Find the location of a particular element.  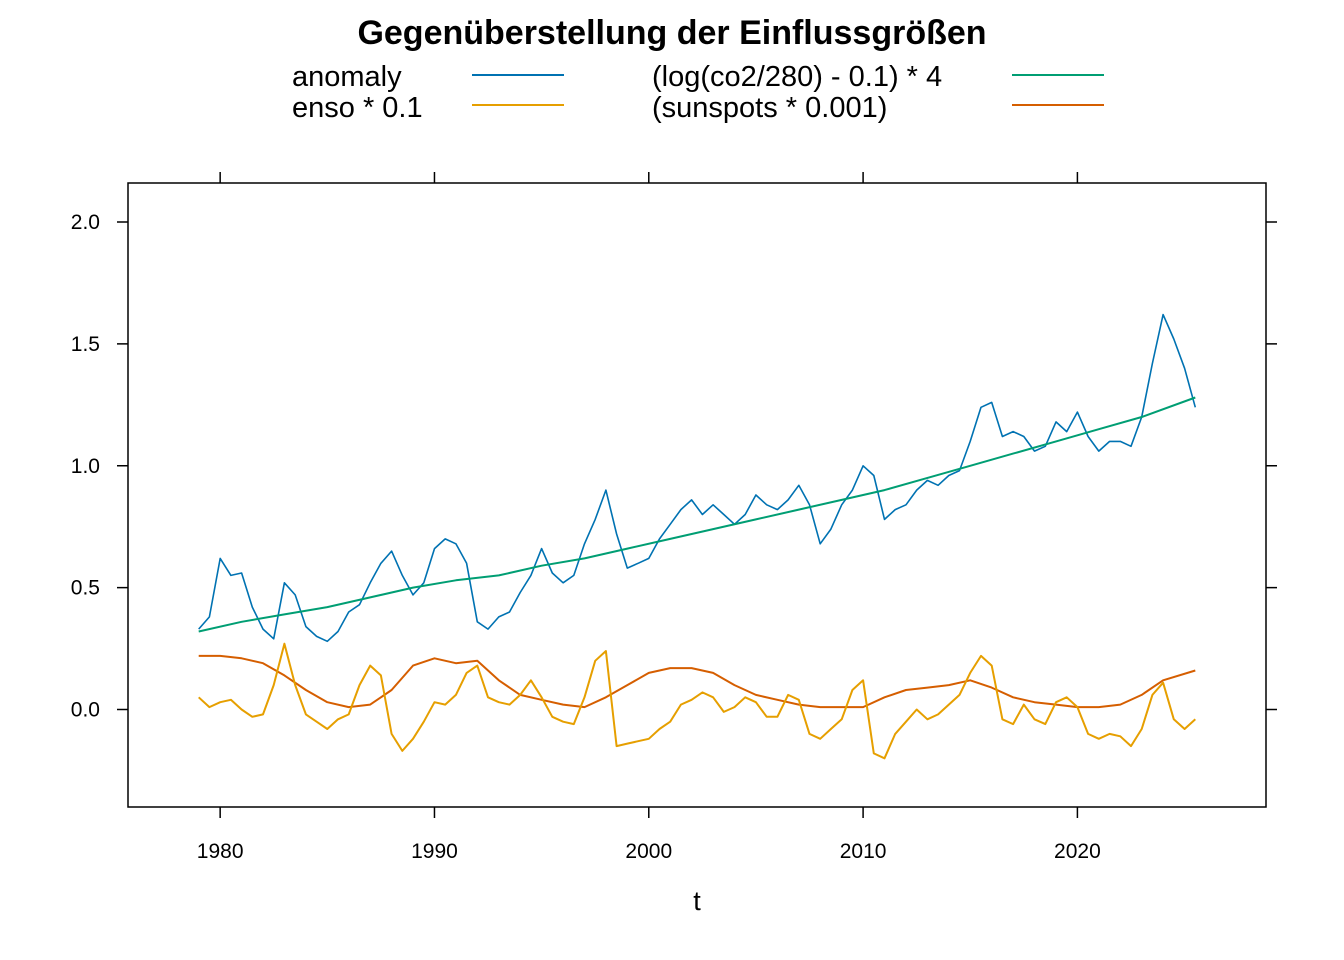

legend-label: (log(co2/280) - 0.1) * 4 is located at coordinates (797, 77).